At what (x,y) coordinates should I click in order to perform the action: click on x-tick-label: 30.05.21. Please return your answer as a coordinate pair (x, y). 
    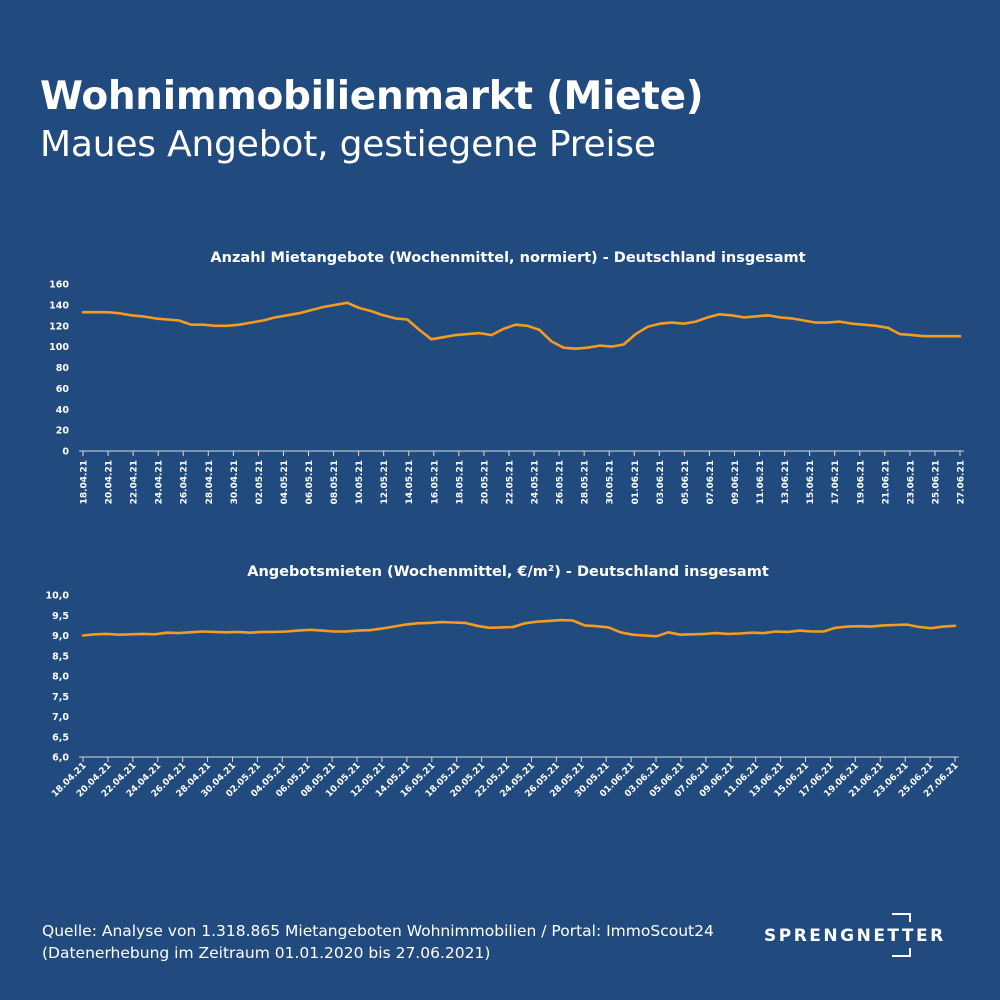
    Looking at the image, I should click on (611, 482).